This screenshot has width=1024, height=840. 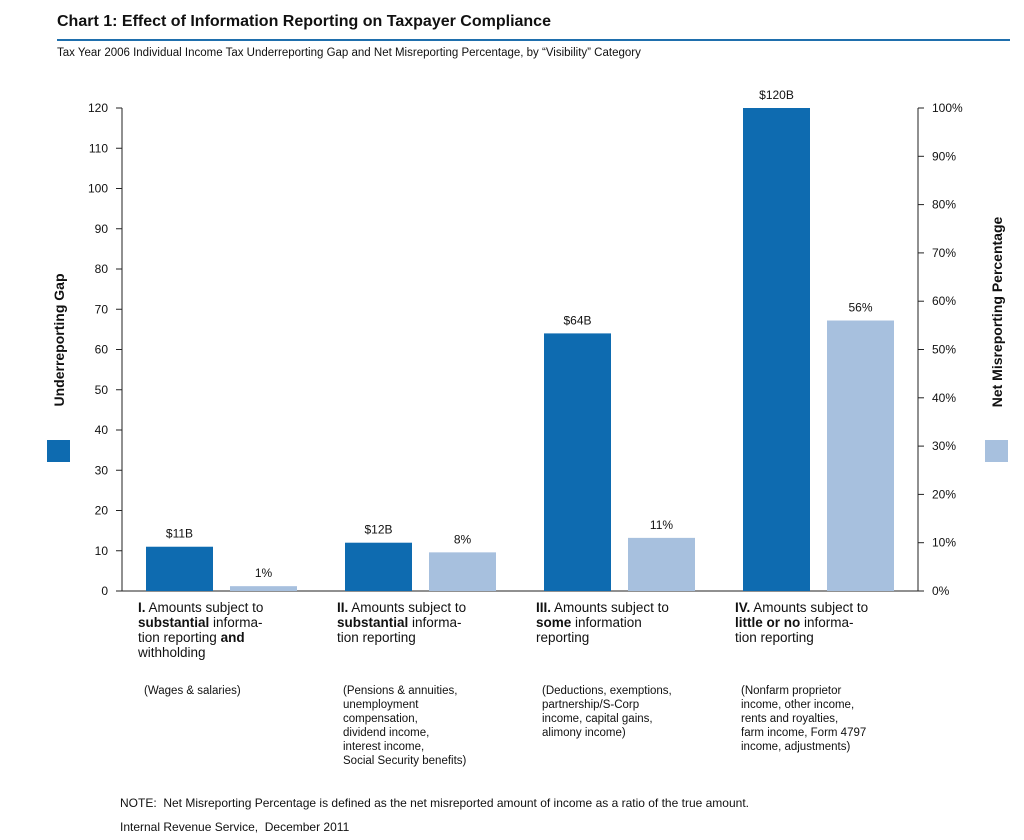 I want to click on y2-tick-label: 40%, so click(x=944, y=398).